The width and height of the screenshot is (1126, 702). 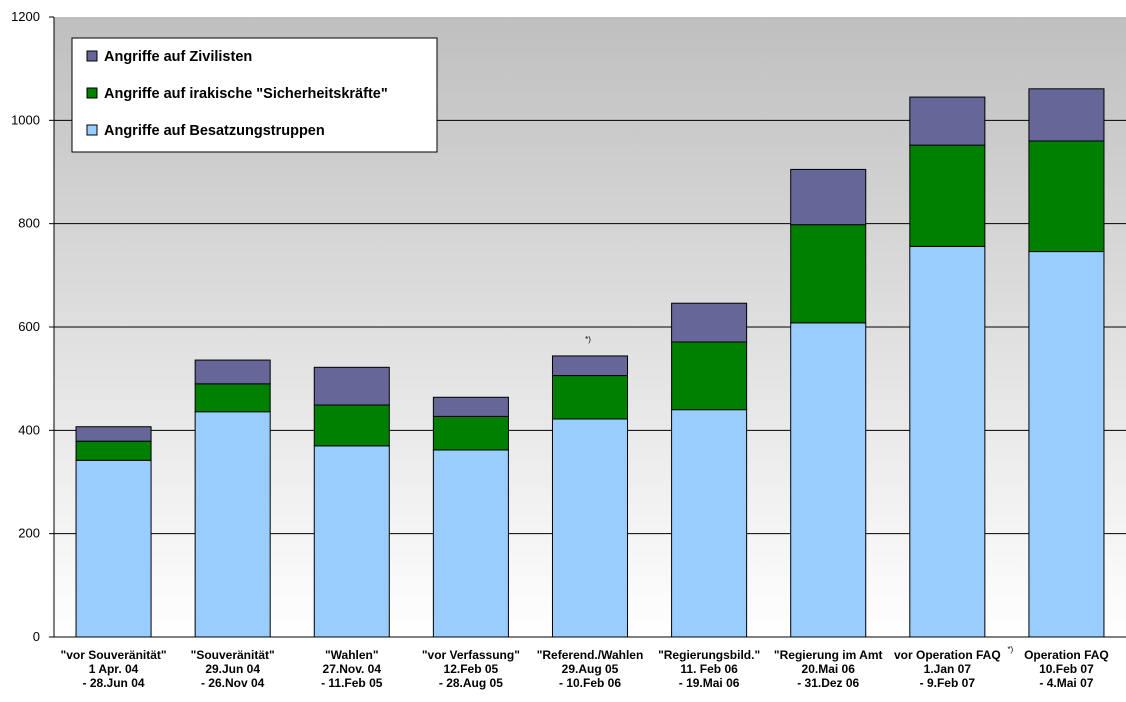 What do you see at coordinates (590, 366) in the screenshot?
I see `bar-segment-series2-cat4` at bounding box center [590, 366].